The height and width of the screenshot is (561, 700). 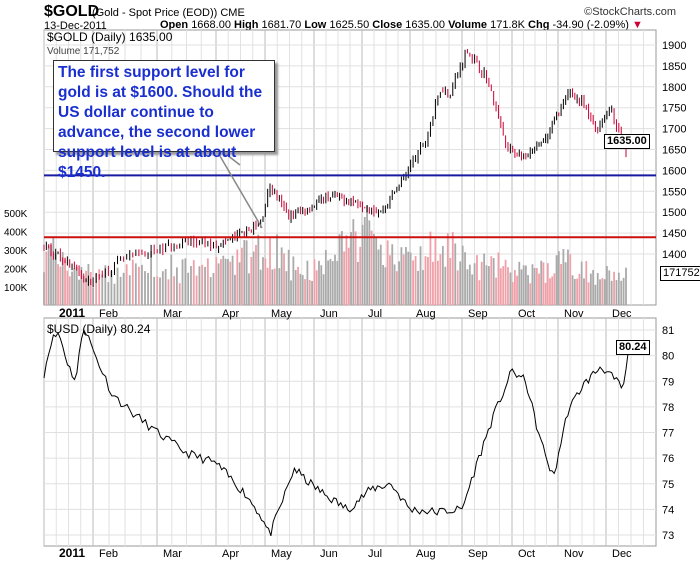 What do you see at coordinates (668, 408) in the screenshot?
I see `y-tick-label: 78` at bounding box center [668, 408].